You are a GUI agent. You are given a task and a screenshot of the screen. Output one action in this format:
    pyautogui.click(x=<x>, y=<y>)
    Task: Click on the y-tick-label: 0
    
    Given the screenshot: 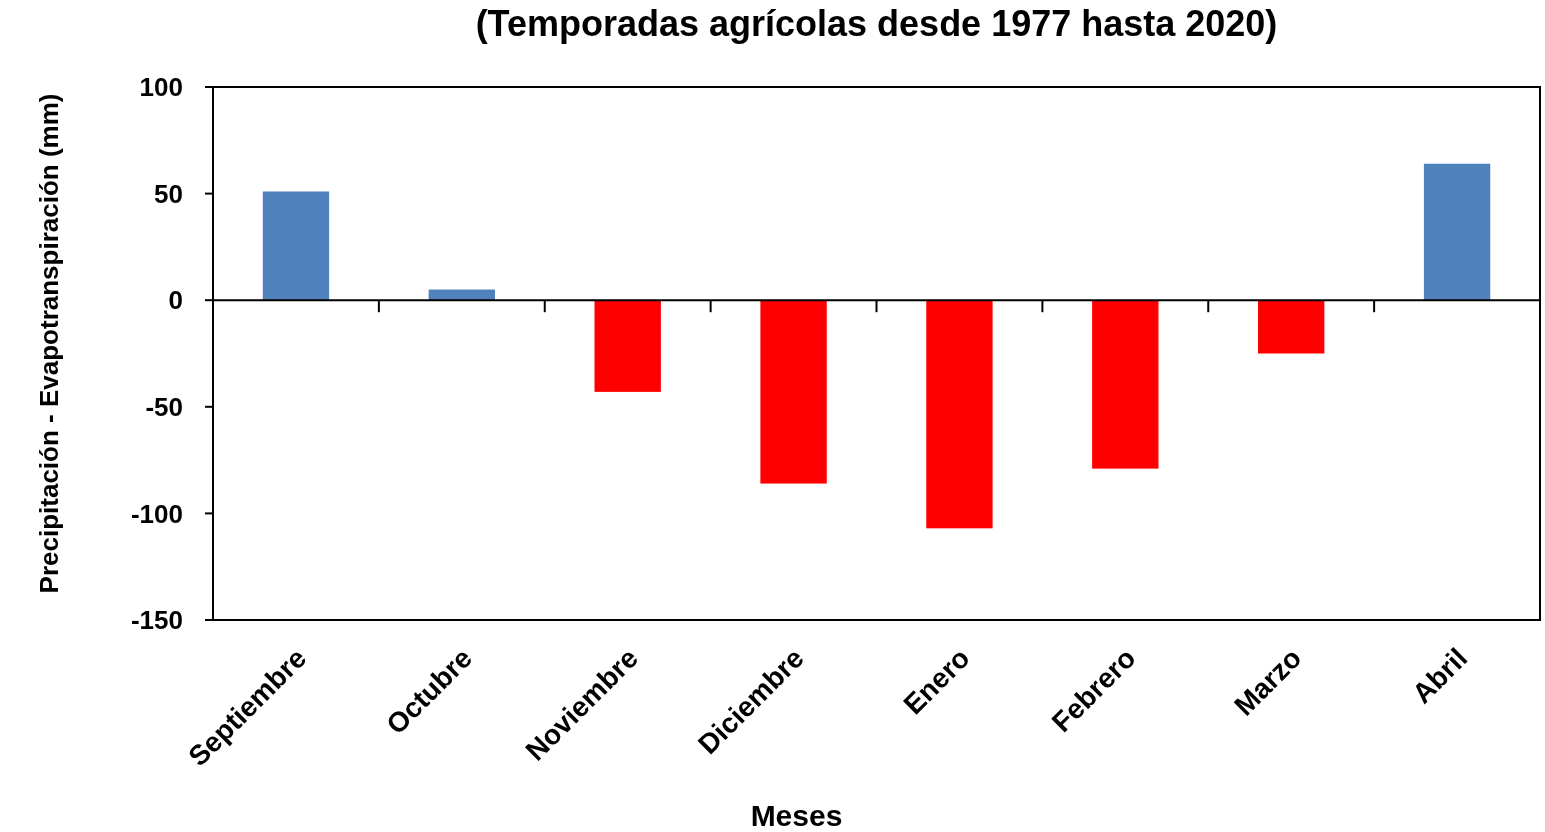 What is the action you would take?
    pyautogui.click(x=175, y=300)
    